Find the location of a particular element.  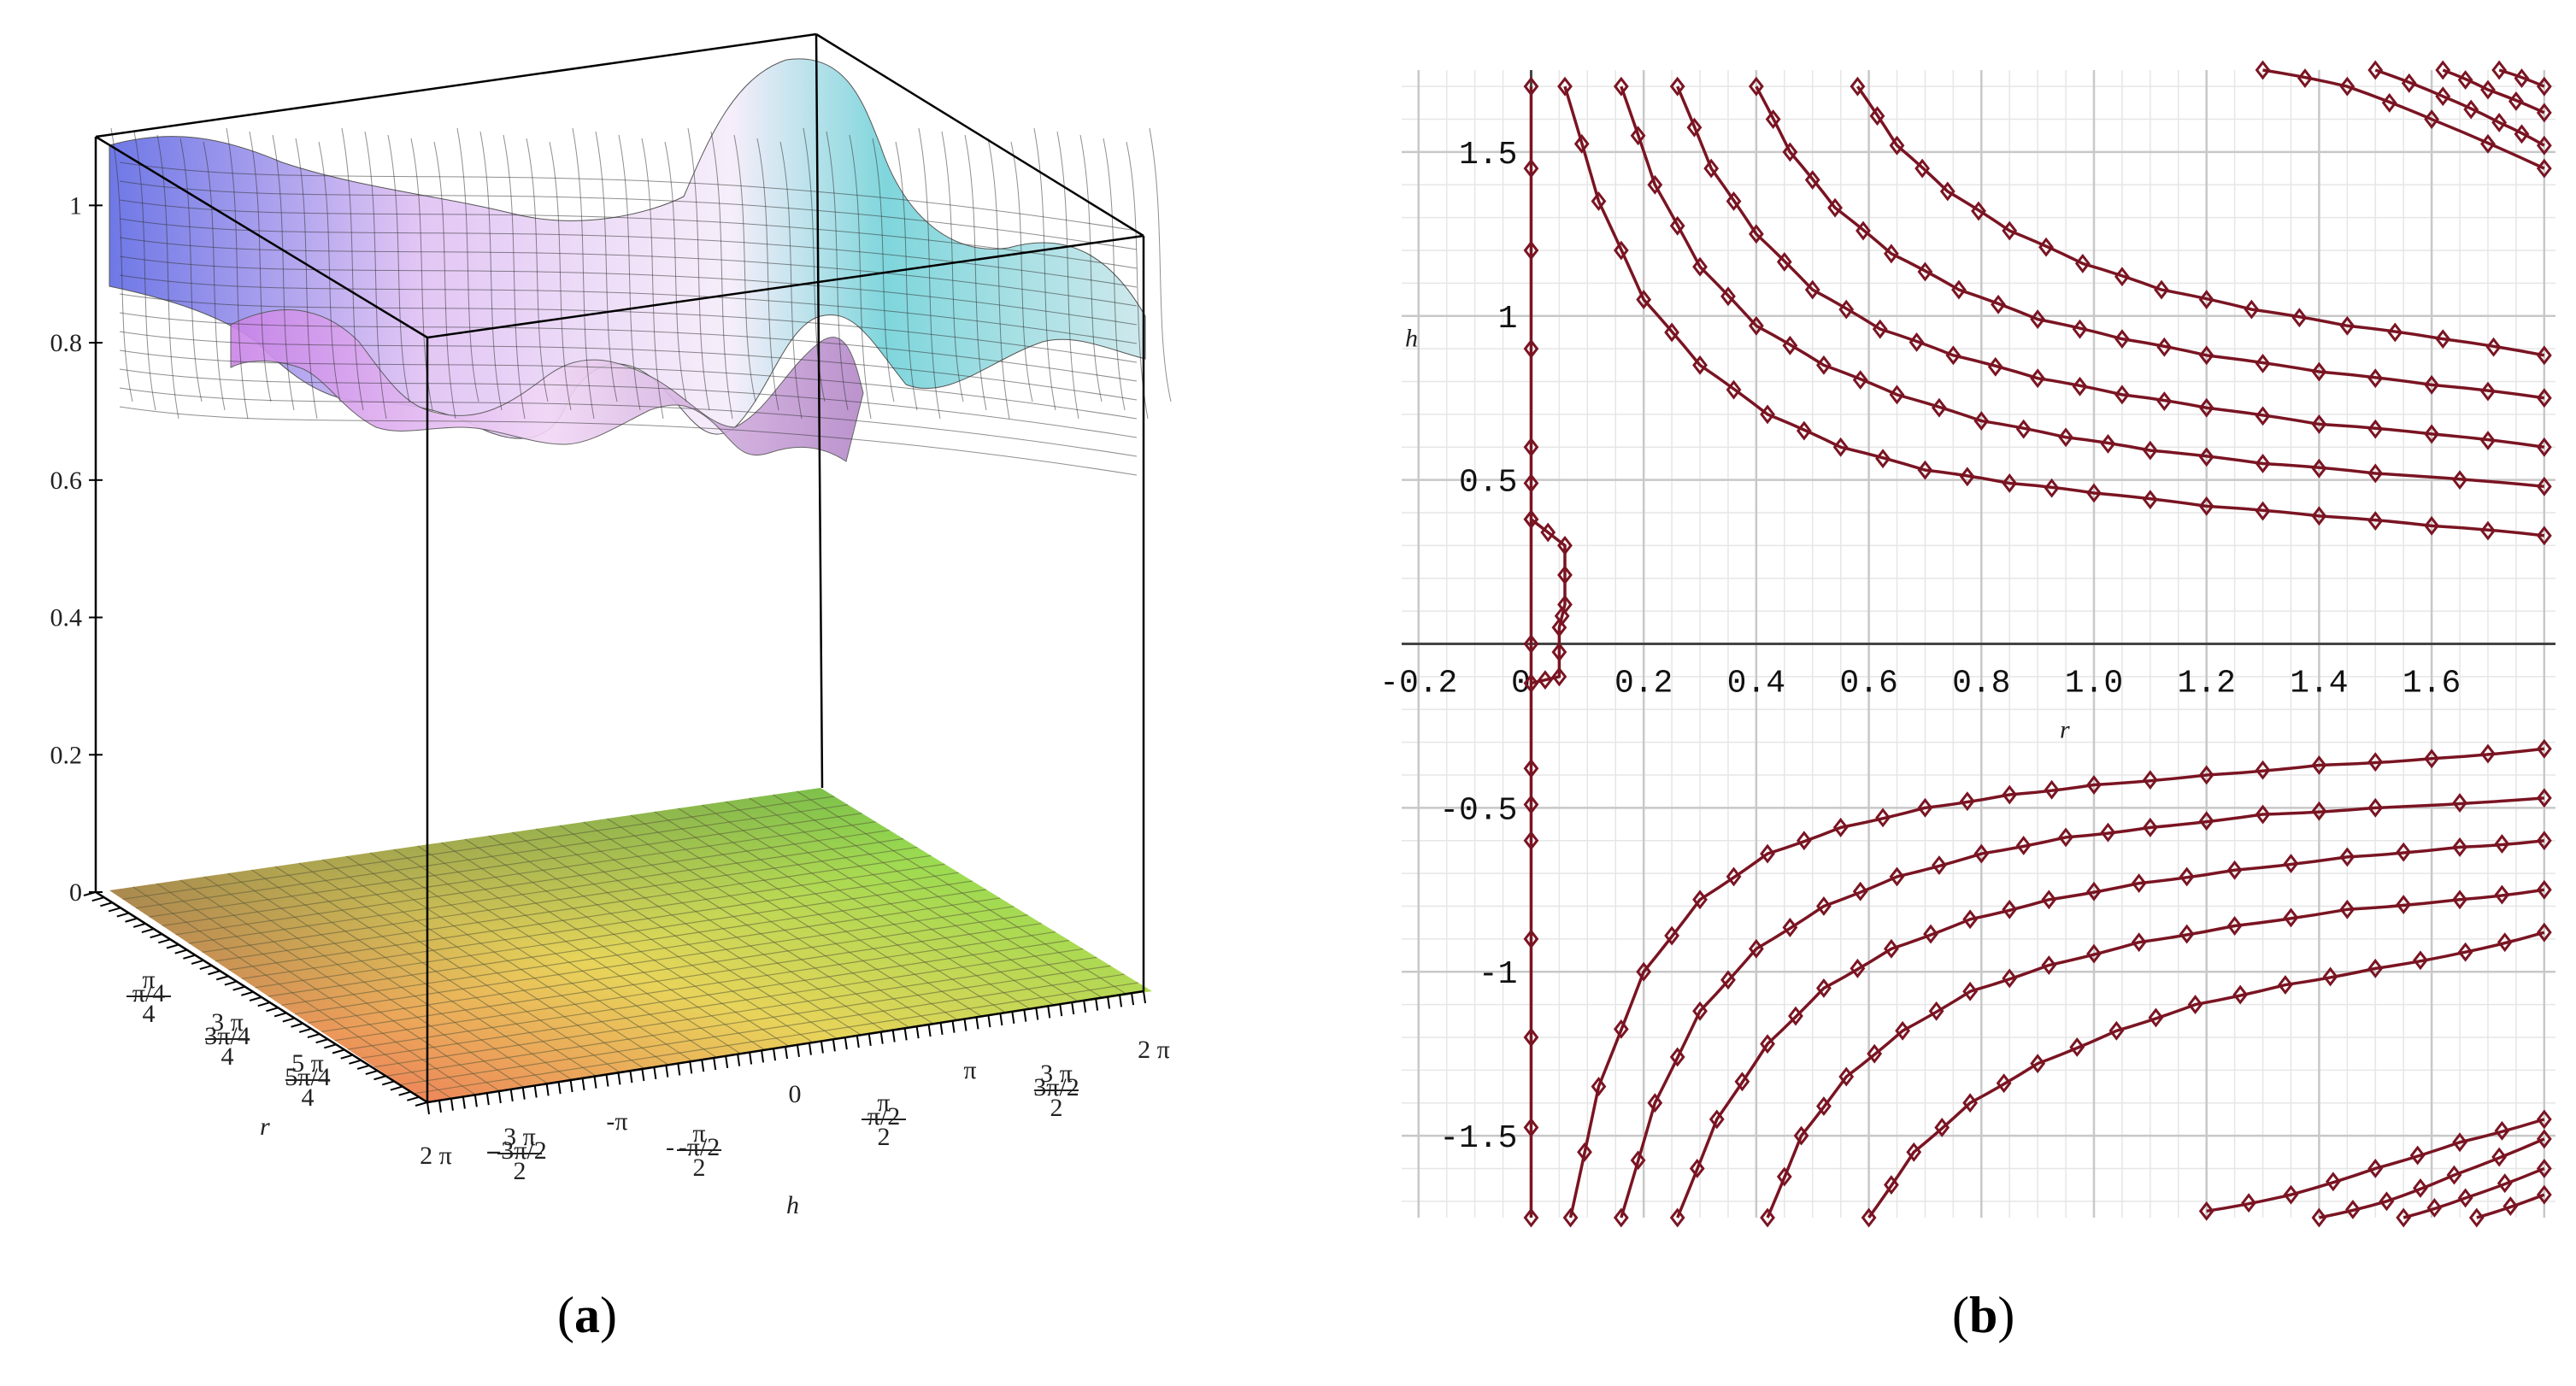

x-tick-label: 0.4 is located at coordinates (1756, 684).